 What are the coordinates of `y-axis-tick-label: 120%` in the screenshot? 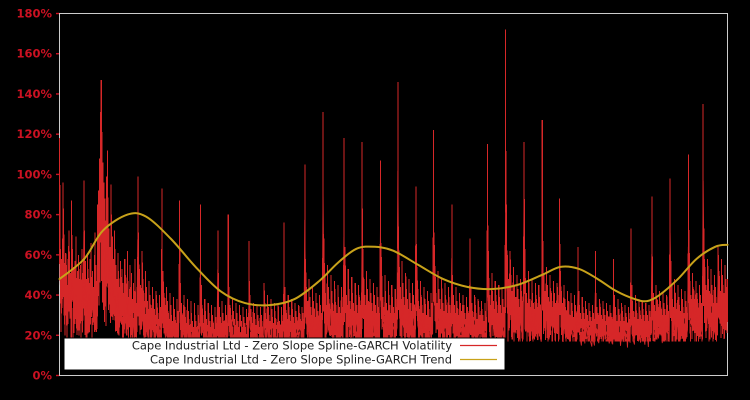 It's located at (34, 134).